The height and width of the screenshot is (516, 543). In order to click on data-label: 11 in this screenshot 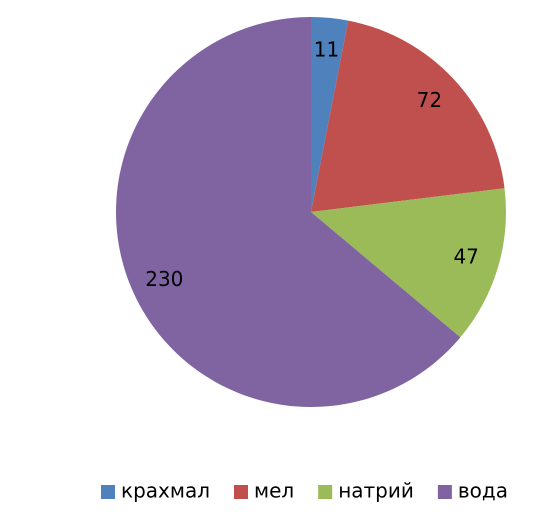, I will do `click(326, 49)`.